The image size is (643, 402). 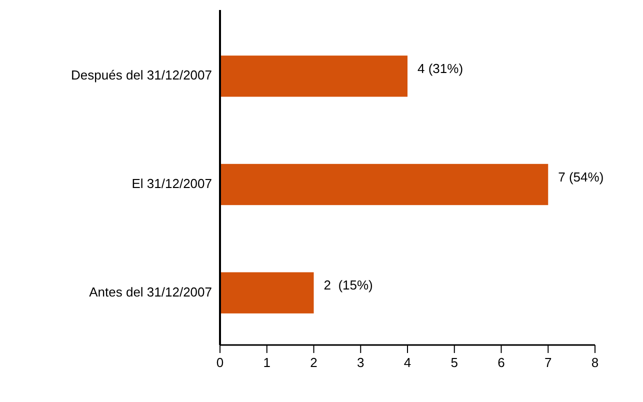 What do you see at coordinates (141, 75) in the screenshot?
I see `y-tick-label: Después del 31/12/2007` at bounding box center [141, 75].